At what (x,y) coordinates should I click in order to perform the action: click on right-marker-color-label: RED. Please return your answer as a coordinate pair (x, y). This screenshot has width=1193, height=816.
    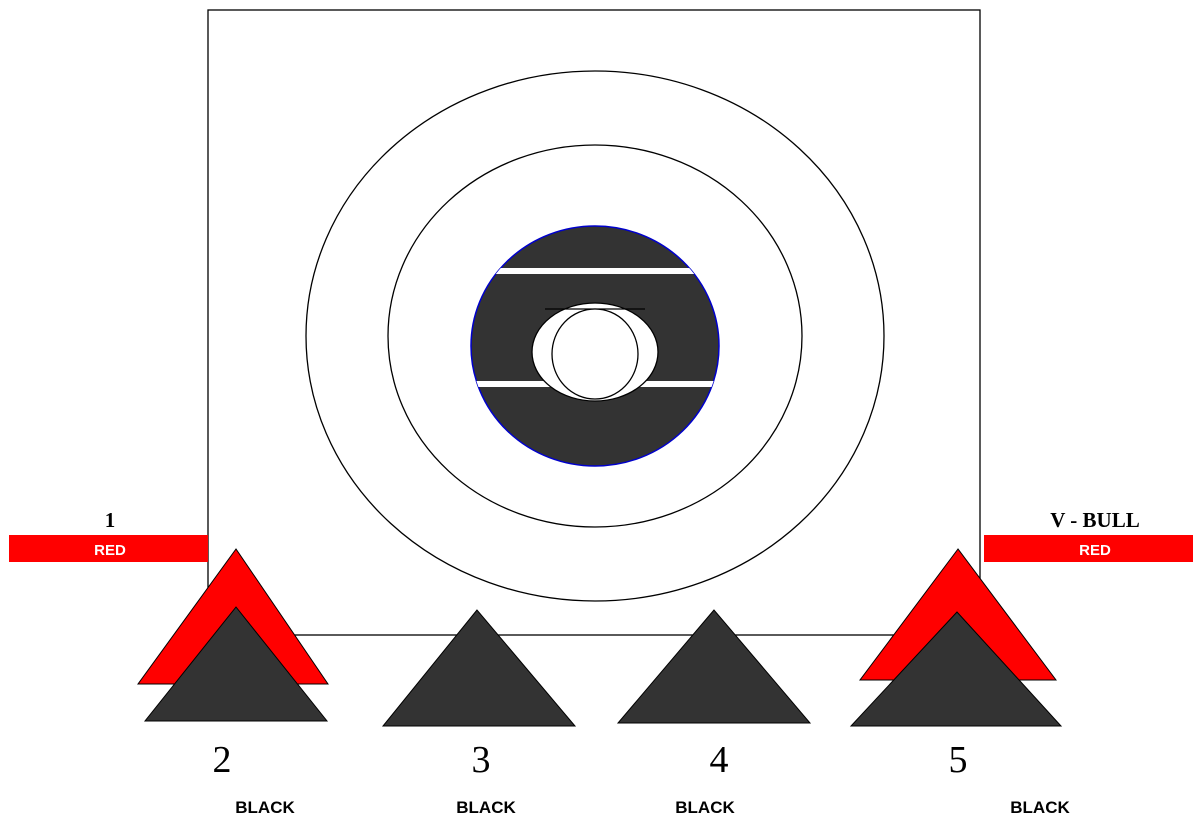
    Looking at the image, I should click on (1095, 550).